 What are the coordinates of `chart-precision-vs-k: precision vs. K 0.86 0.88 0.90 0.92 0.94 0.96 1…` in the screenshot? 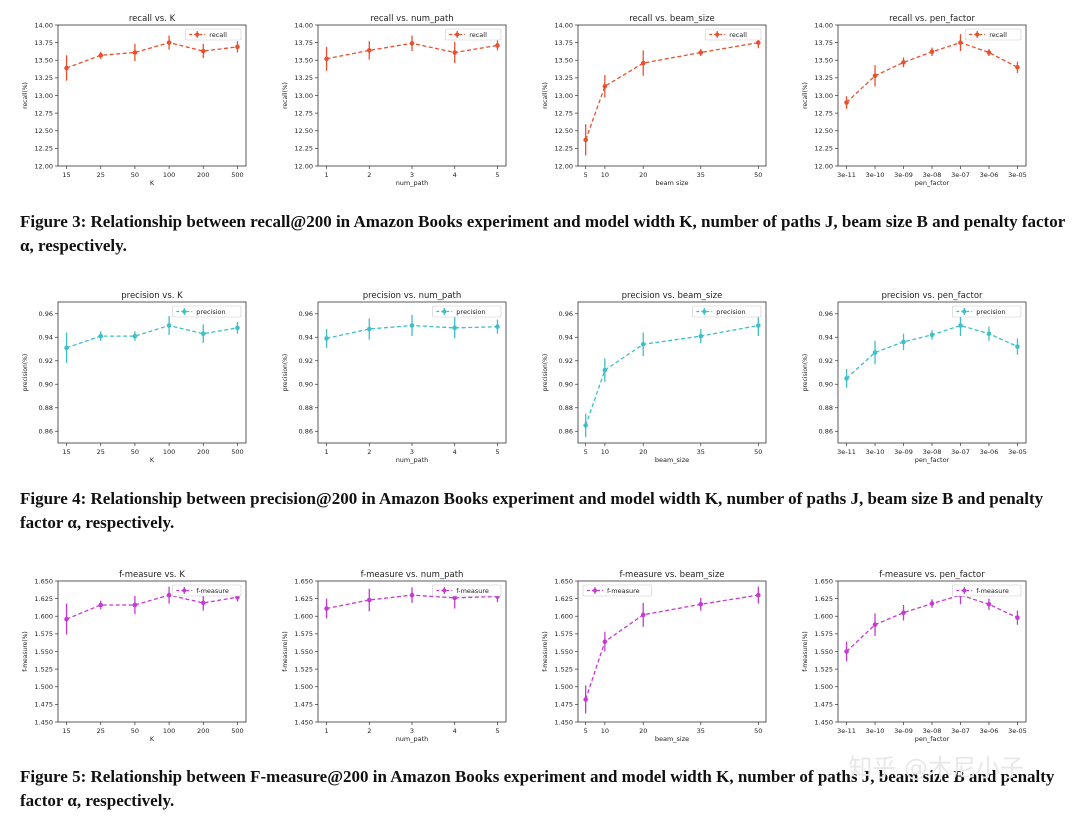 It's located at (134, 377).